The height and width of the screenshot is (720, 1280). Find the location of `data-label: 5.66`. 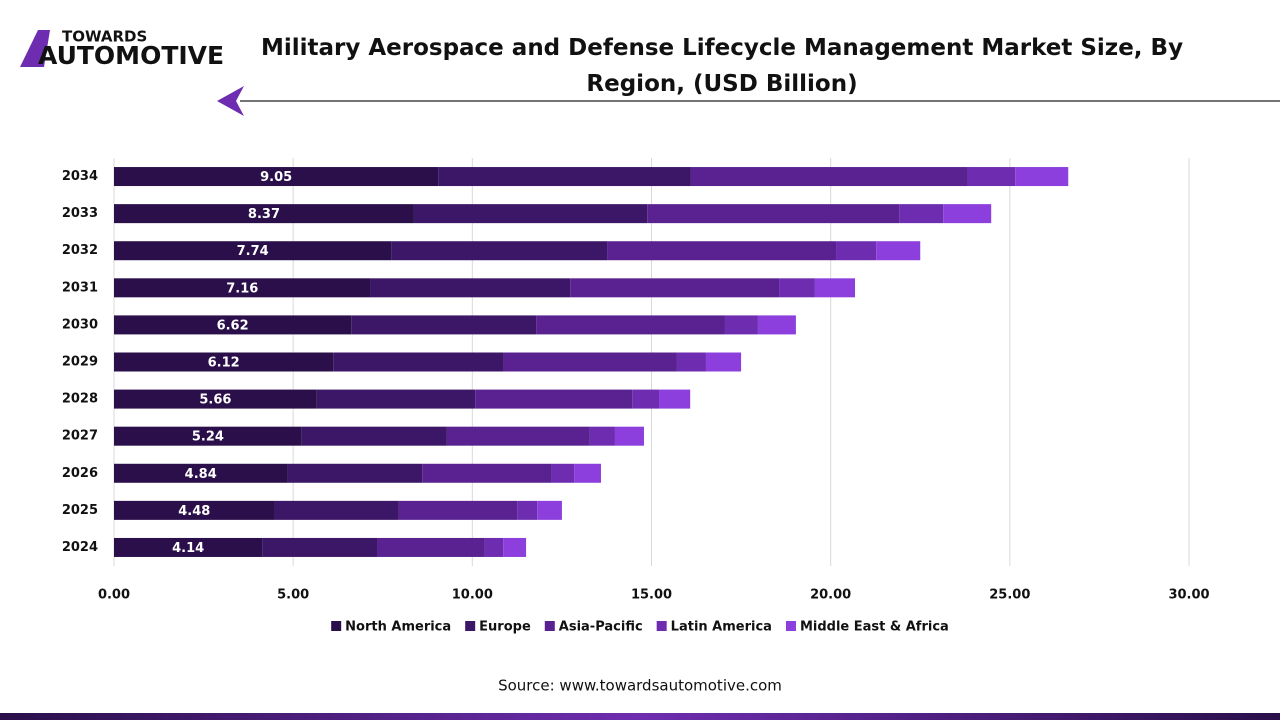

data-label: 5.66 is located at coordinates (215, 400).